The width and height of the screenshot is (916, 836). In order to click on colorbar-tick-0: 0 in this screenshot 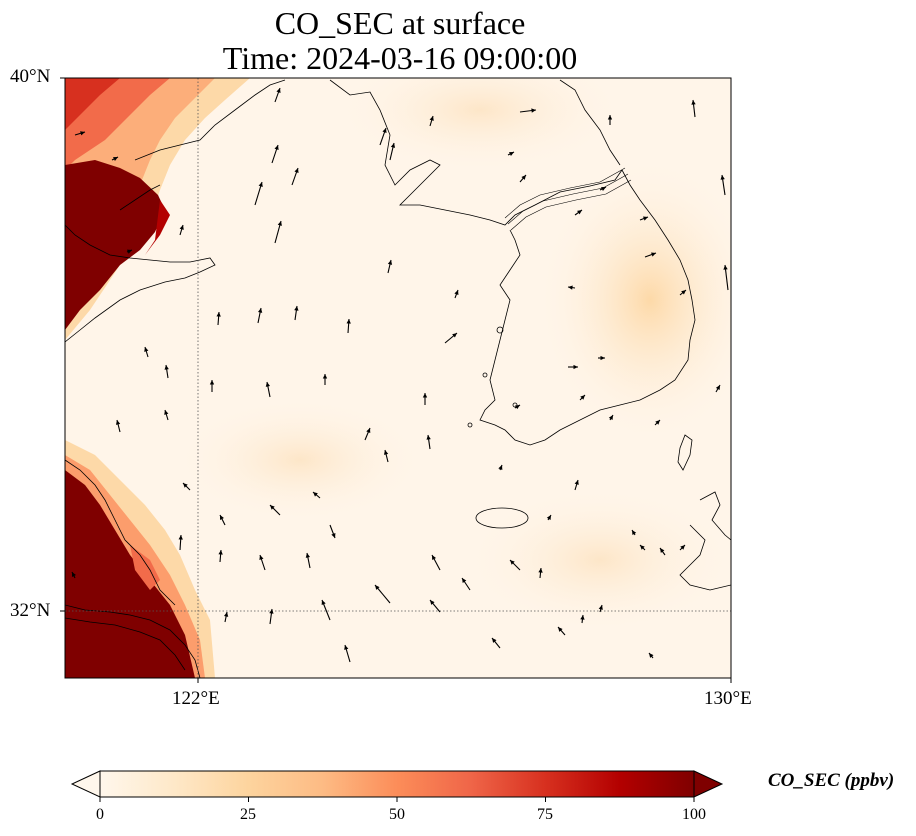, I will do `click(100, 814)`.